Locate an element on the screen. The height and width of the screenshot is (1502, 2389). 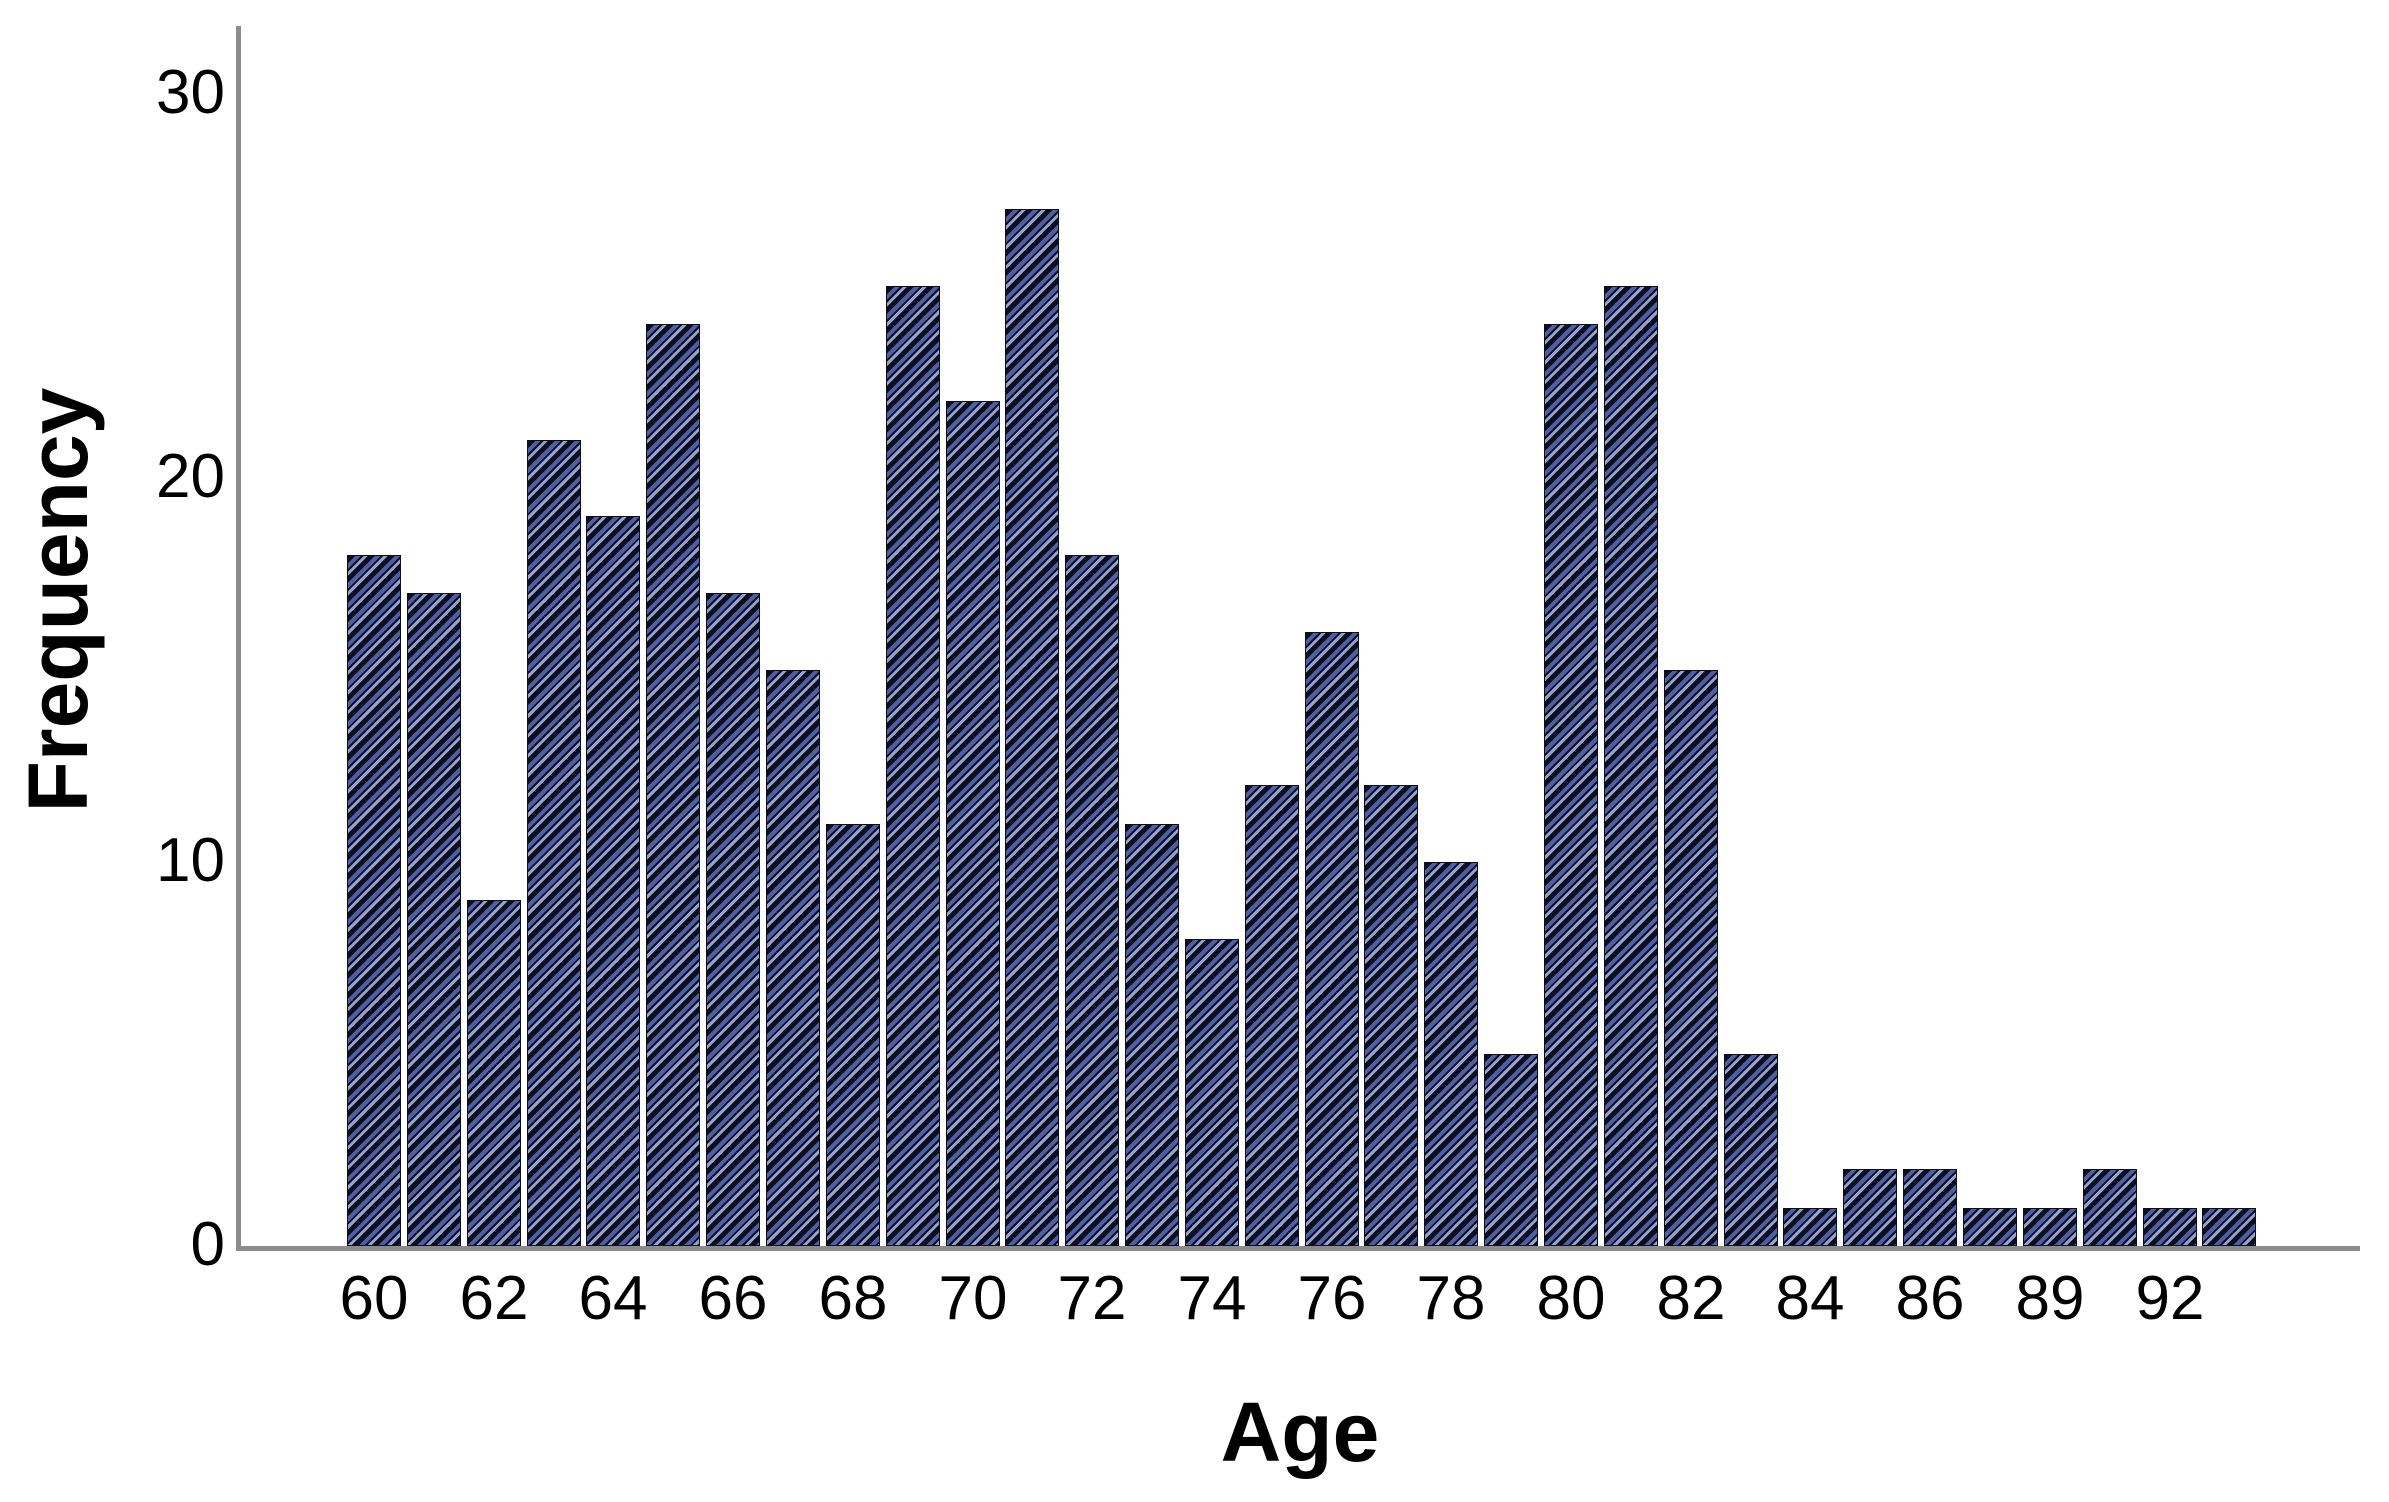
x-tick-label: 80 is located at coordinates (1571, 1298).